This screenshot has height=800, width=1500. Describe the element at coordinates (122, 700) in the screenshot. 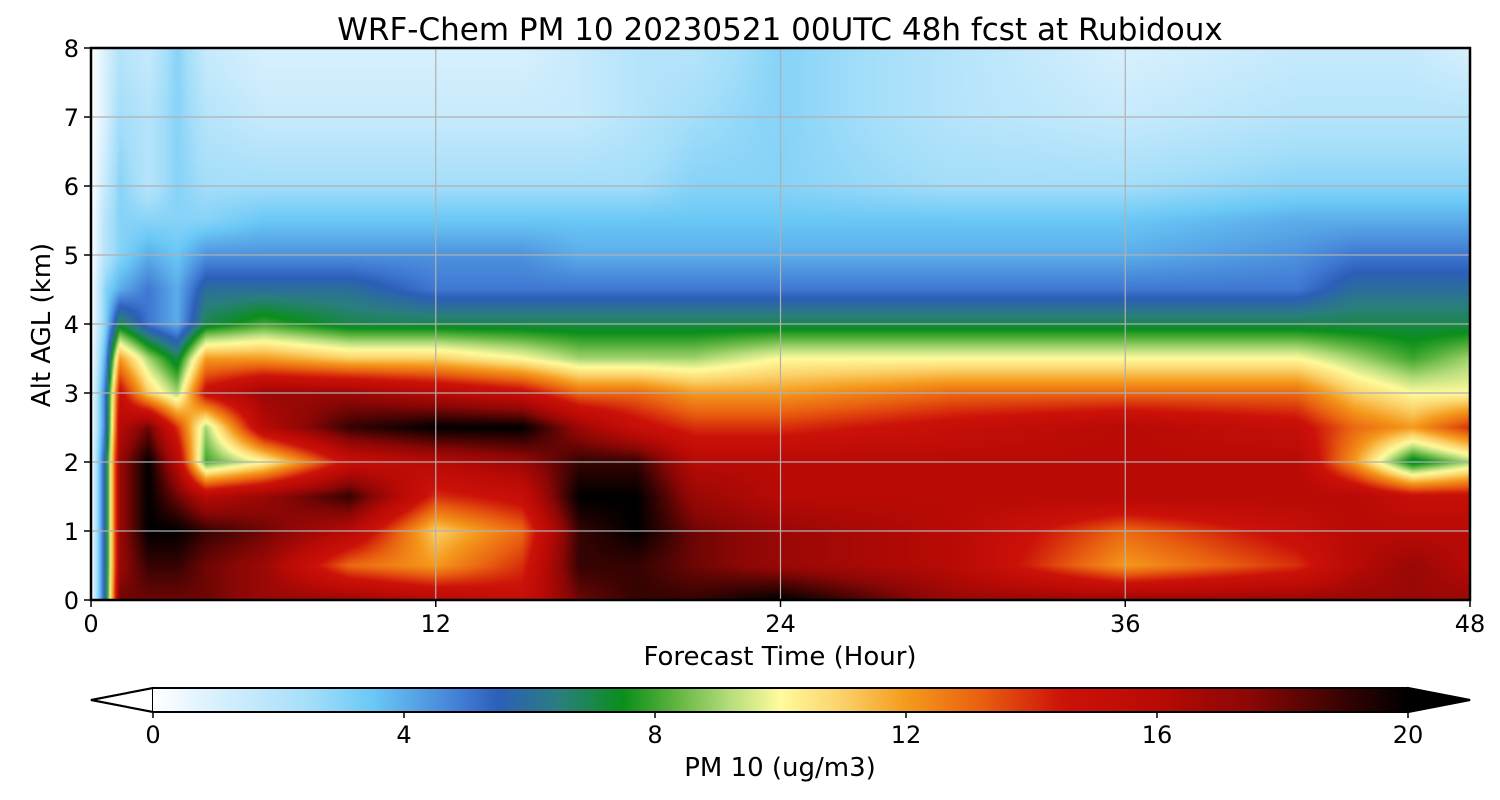

I see `colorbar-extend-min-arrow` at that location.